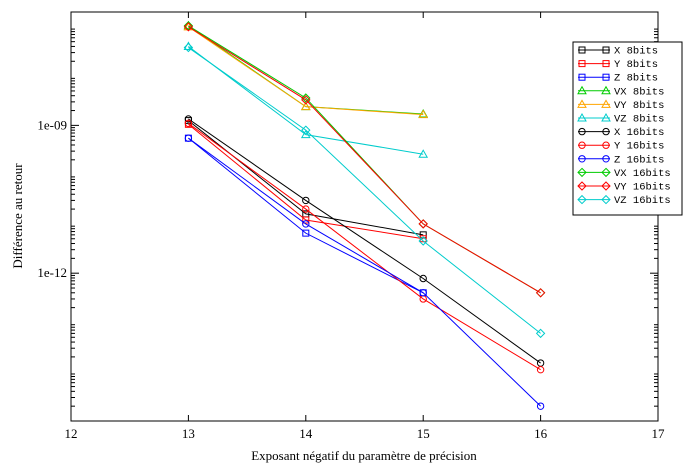 The image size is (683, 463). I want to click on legend-entry: X 16bits, so click(621, 133).